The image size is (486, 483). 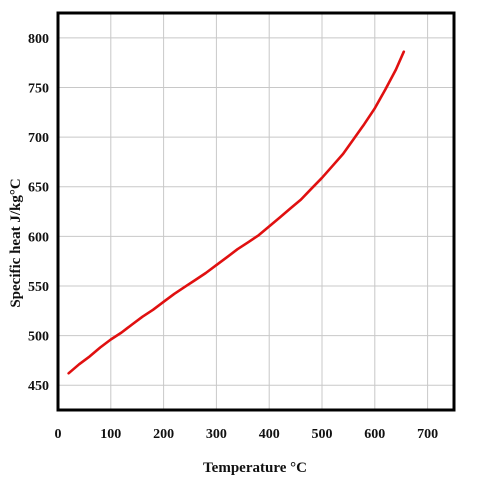 What do you see at coordinates (216, 434) in the screenshot?
I see `x-tick-label: 300` at bounding box center [216, 434].